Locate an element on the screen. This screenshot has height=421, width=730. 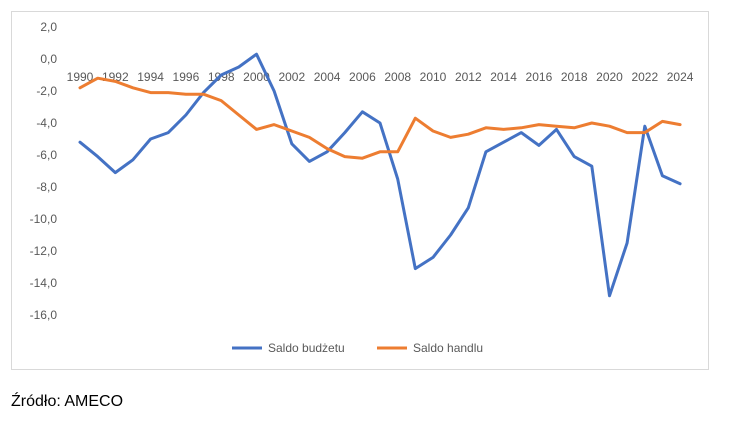
source-note: Źródło: AMECO is located at coordinates (67, 401).